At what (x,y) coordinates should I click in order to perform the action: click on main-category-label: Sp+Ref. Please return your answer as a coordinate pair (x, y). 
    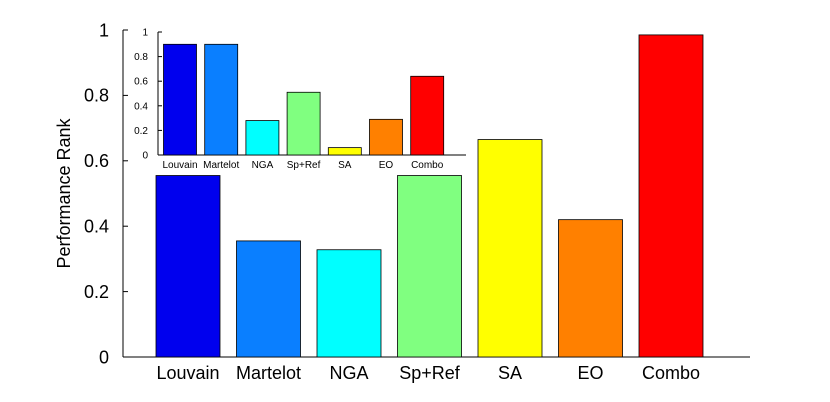
    Looking at the image, I should click on (430, 373).